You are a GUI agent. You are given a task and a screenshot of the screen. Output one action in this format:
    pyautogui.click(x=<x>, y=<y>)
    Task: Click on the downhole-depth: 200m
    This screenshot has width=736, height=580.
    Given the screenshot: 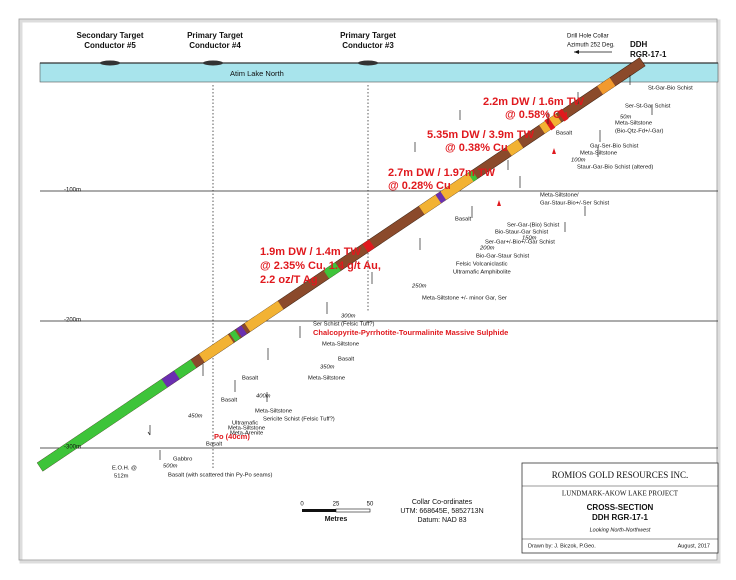 What is the action you would take?
    pyautogui.click(x=487, y=249)
    